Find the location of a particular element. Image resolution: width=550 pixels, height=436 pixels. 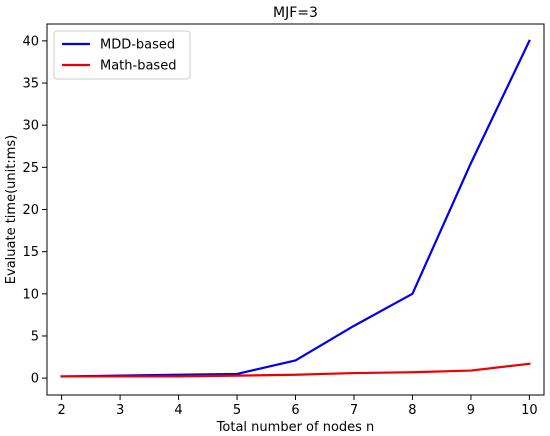

y-tick-label: 40 is located at coordinates (30, 41).